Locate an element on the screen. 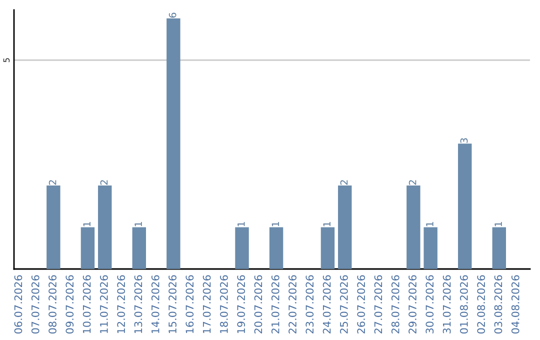 Image resolution: width=540 pixels, height=340 pixels. x-tick-label: 20.07.2026 is located at coordinates (258, 304).